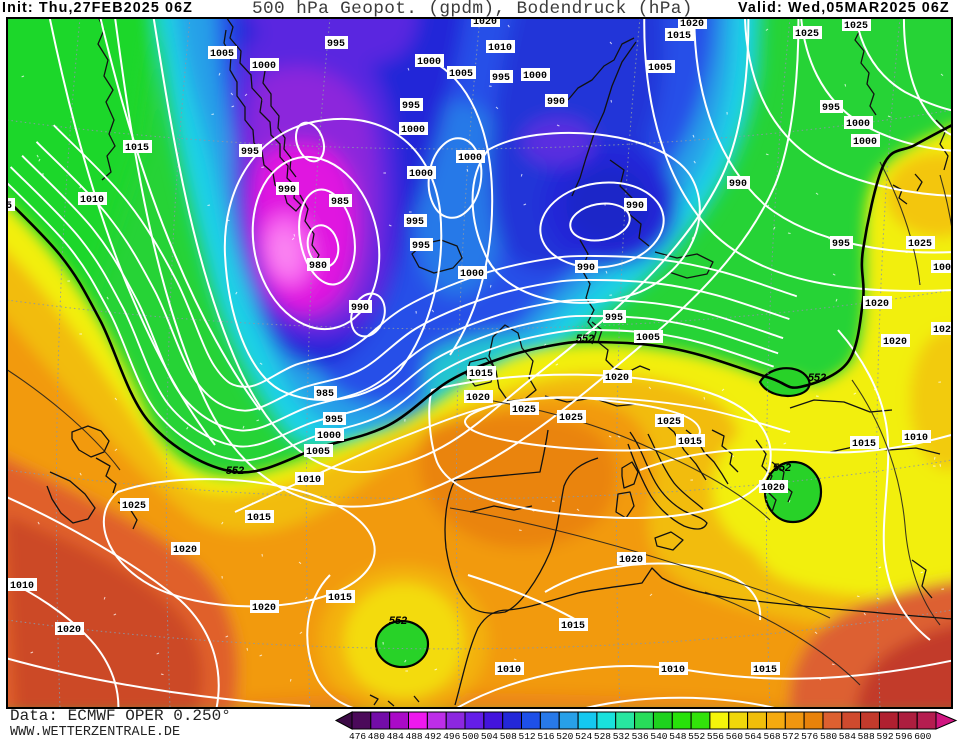 The width and height of the screenshot is (959, 741). Describe the element at coordinates (885, 736) in the screenshot. I see `svg-text: 592` at that location.